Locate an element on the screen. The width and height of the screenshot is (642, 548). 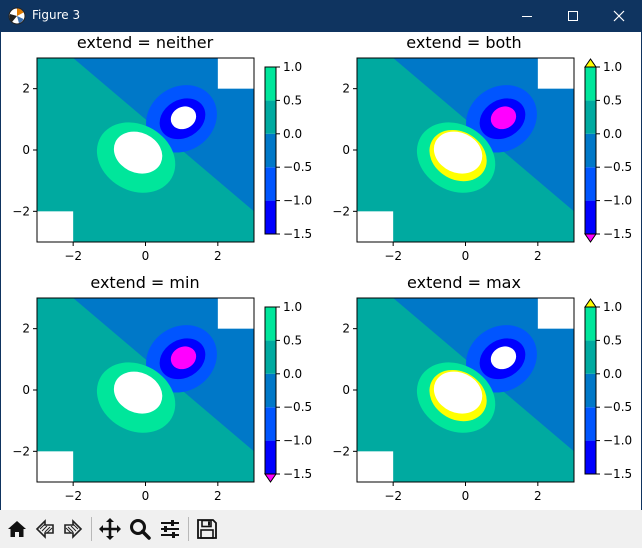
configure-subplots-button is located at coordinates (170, 529).